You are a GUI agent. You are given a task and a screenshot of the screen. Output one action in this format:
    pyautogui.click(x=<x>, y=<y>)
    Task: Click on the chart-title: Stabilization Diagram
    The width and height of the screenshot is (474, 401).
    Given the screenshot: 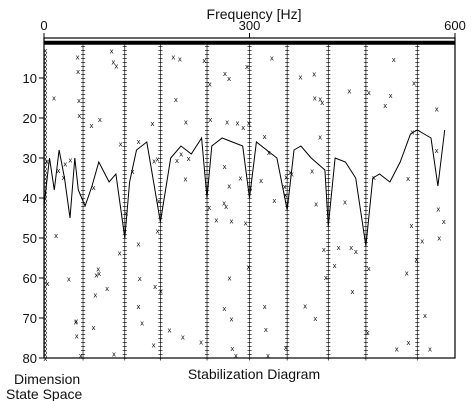 What is the action you would take?
    pyautogui.click(x=254, y=374)
    